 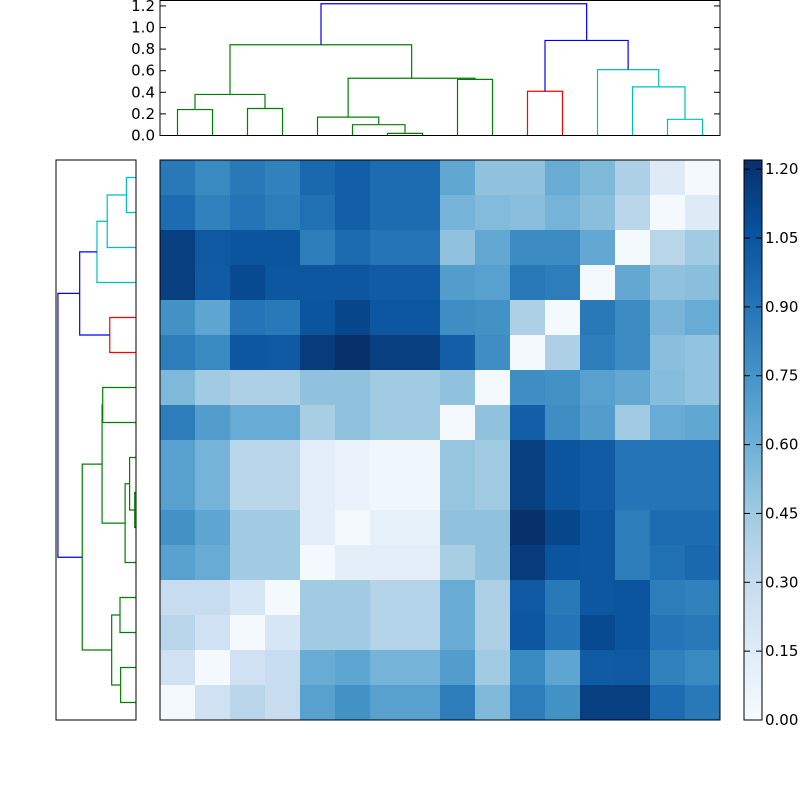 What do you see at coordinates (96, 440) in the screenshot?
I see `left-dendrogram-frame` at bounding box center [96, 440].